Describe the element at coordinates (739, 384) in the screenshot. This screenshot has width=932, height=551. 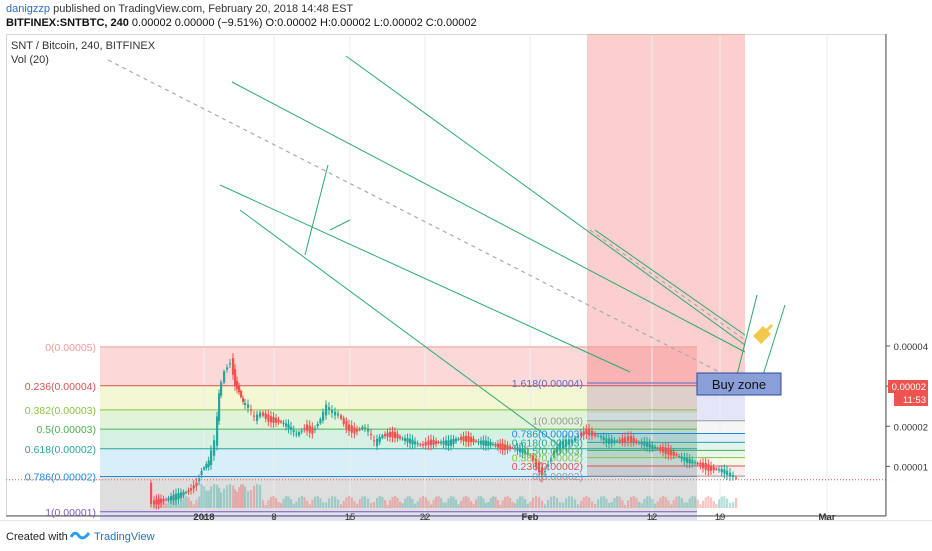
I see `buy-zone-label: Buy zone` at that location.